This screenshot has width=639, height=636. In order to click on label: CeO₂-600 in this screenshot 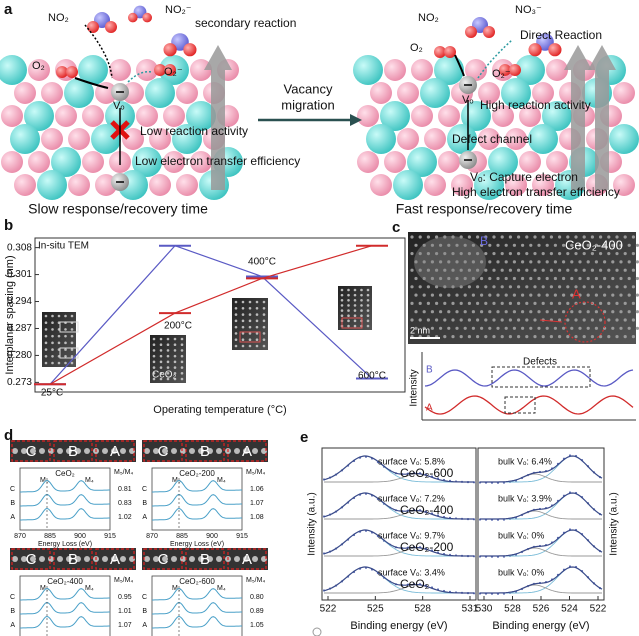, I will do `click(427, 473)`.